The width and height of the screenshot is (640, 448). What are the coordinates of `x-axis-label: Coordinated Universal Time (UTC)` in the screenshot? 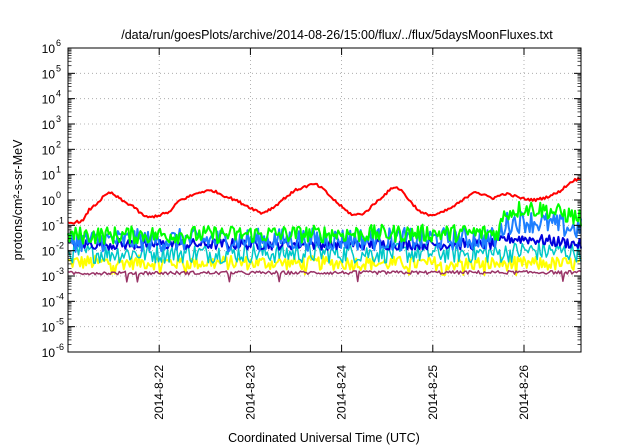 It's located at (324, 438).